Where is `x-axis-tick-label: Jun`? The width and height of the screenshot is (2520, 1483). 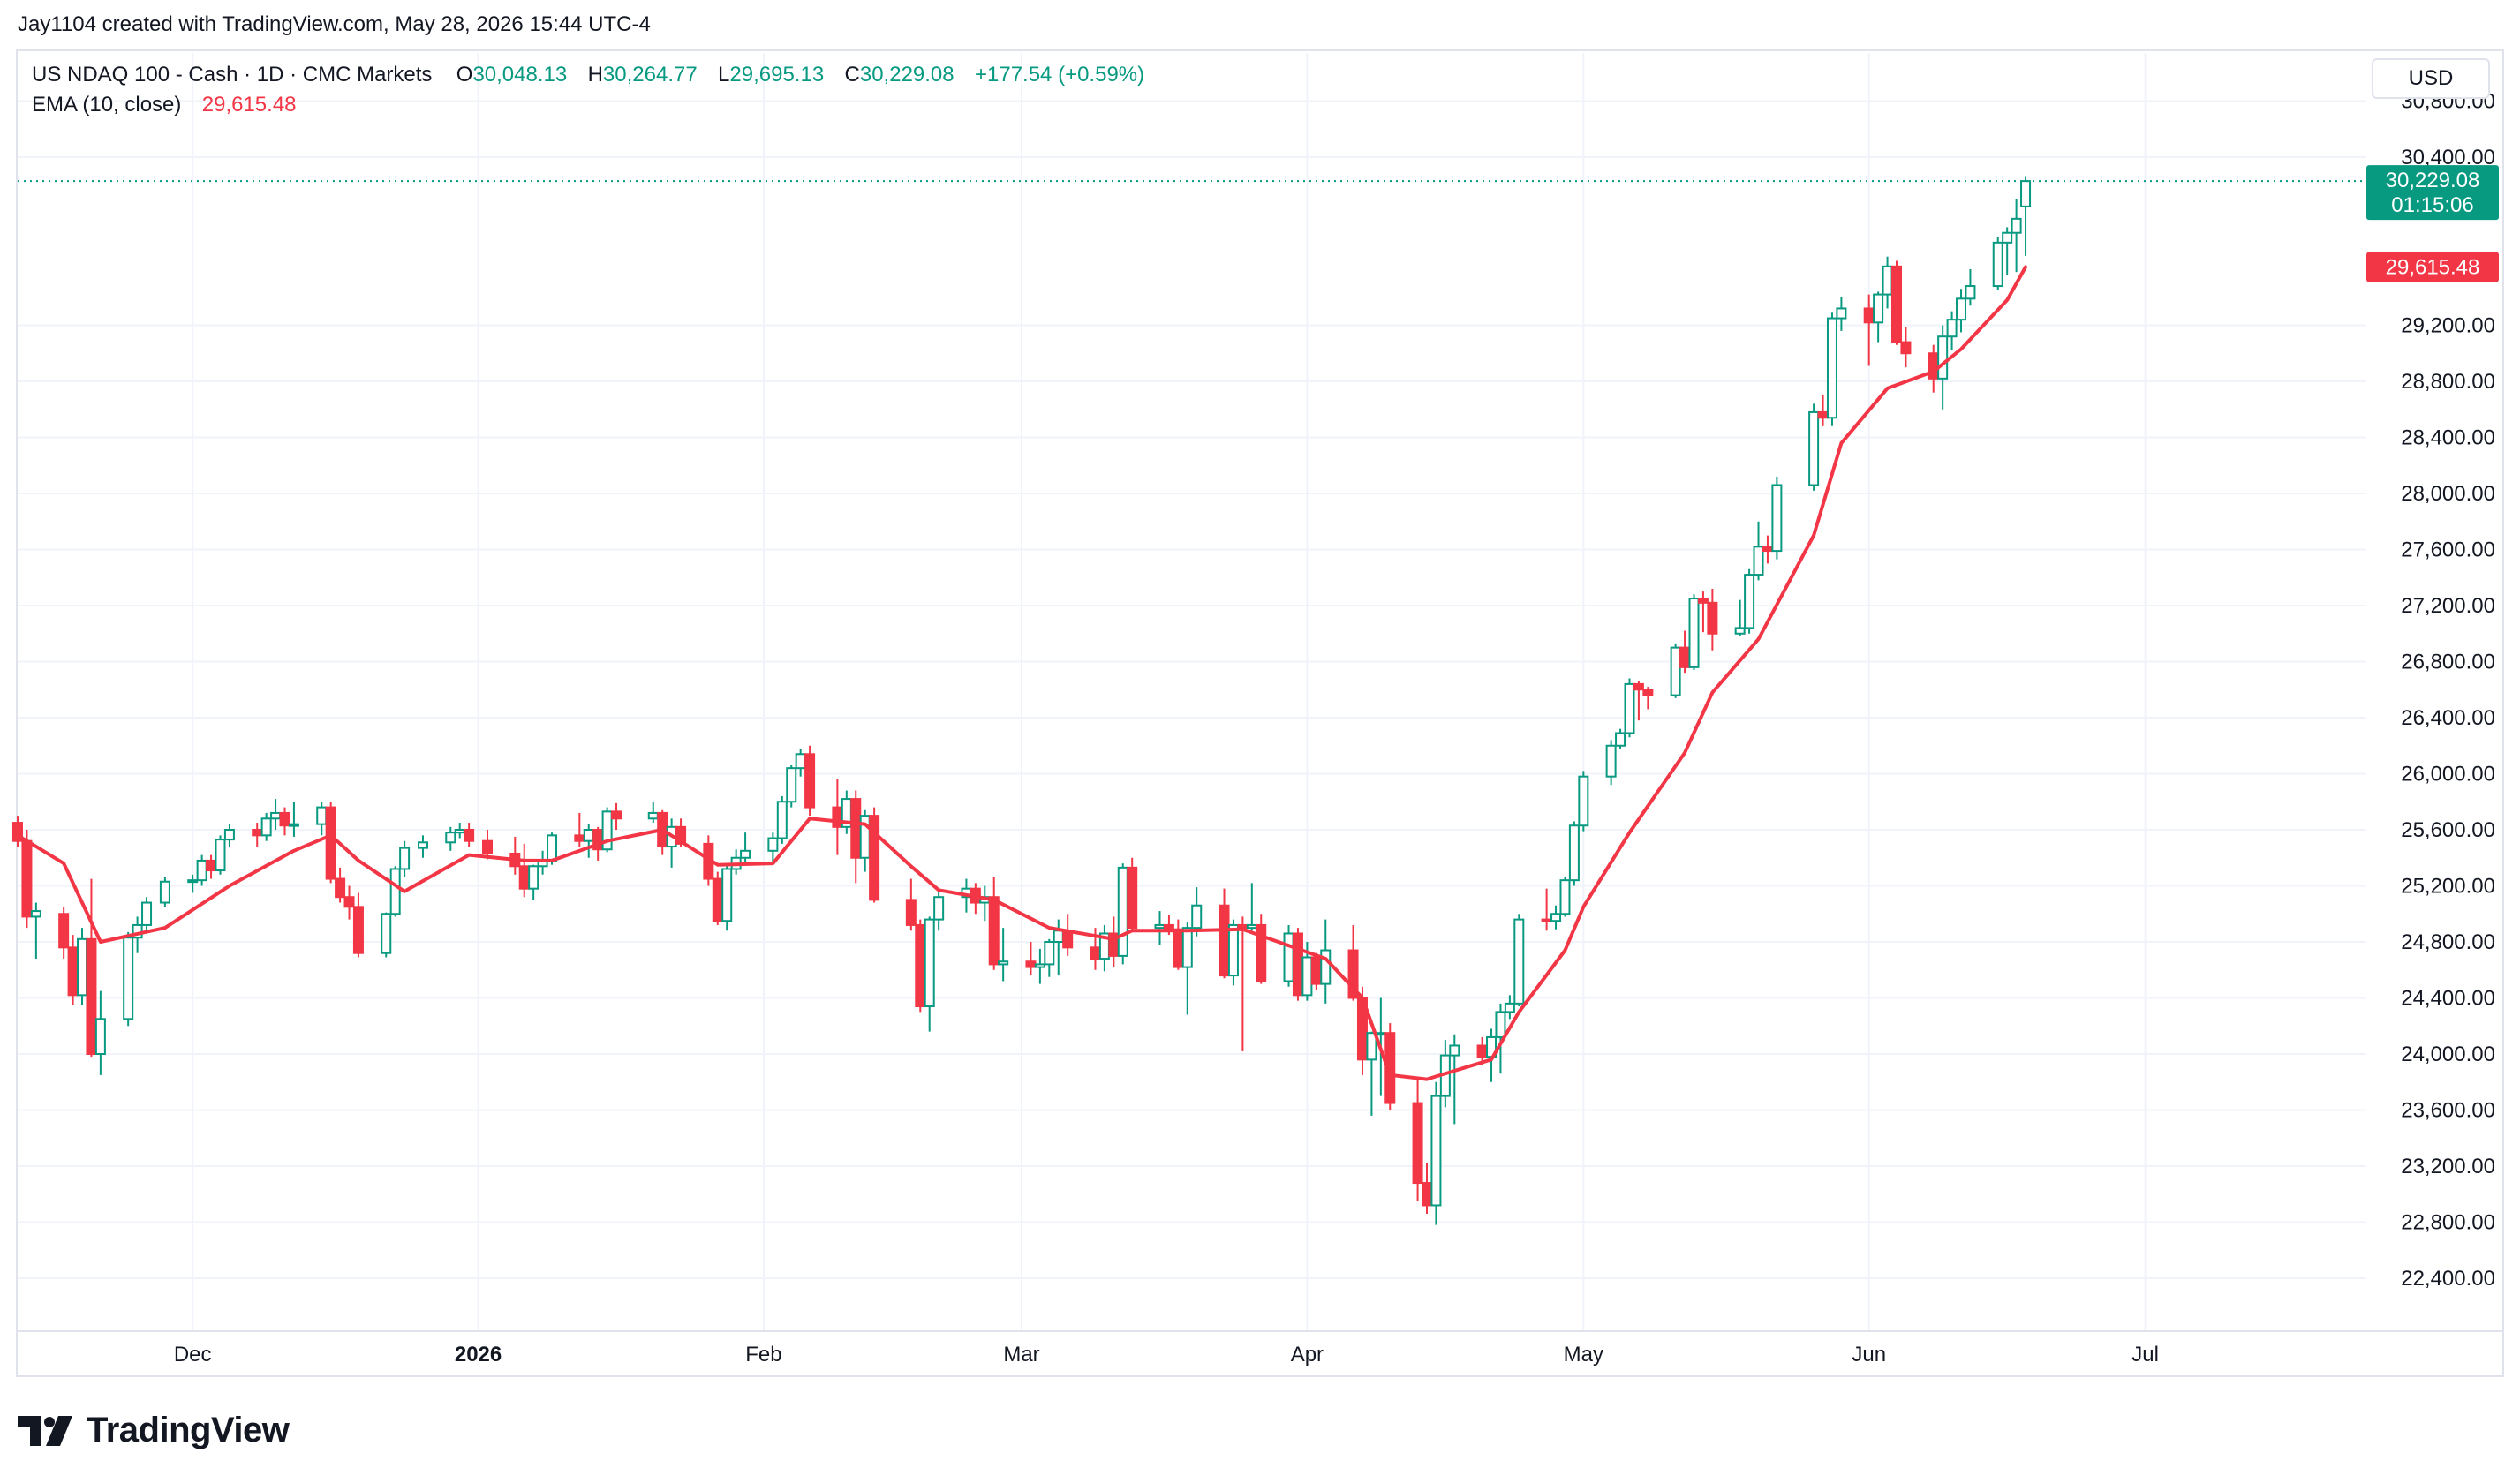
x-axis-tick-label: Jun is located at coordinates (1869, 1354).